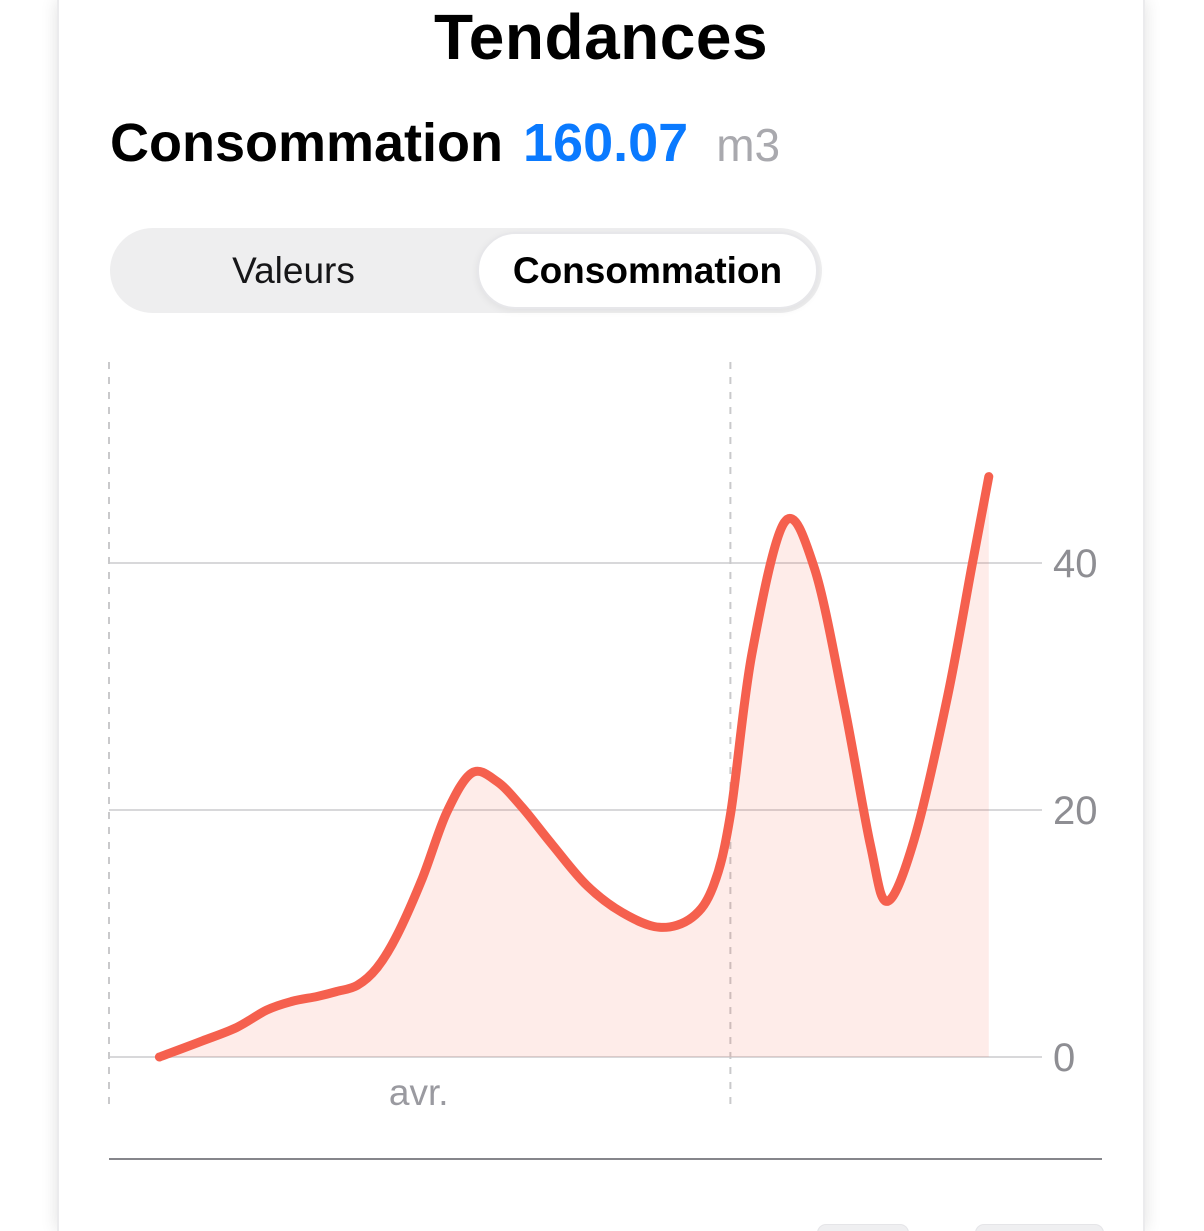 The width and height of the screenshot is (1204, 1231). I want to click on metric-unit: m3, so click(748, 145).